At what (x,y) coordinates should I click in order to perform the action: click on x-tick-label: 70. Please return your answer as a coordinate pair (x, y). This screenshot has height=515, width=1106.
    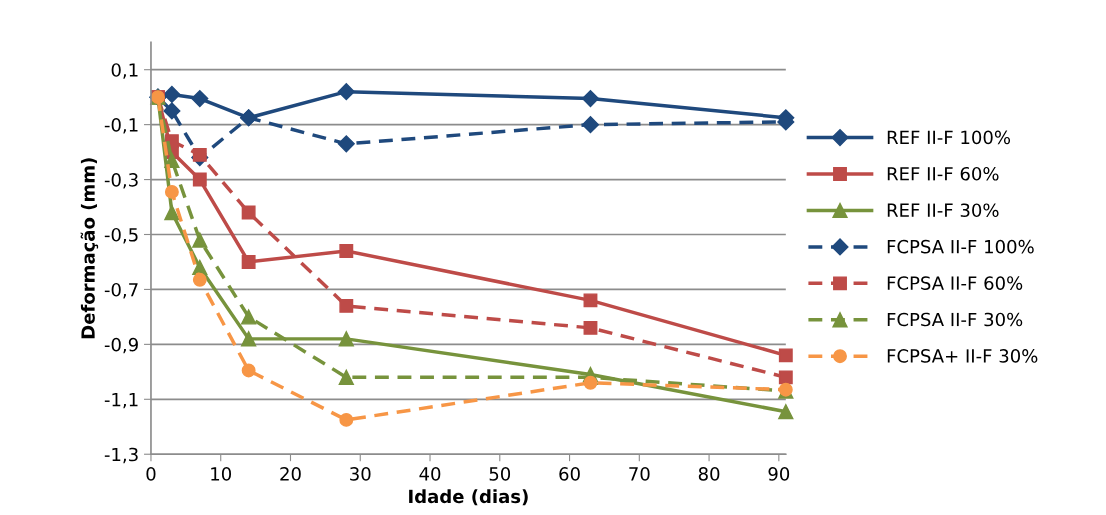
    Looking at the image, I should click on (639, 474).